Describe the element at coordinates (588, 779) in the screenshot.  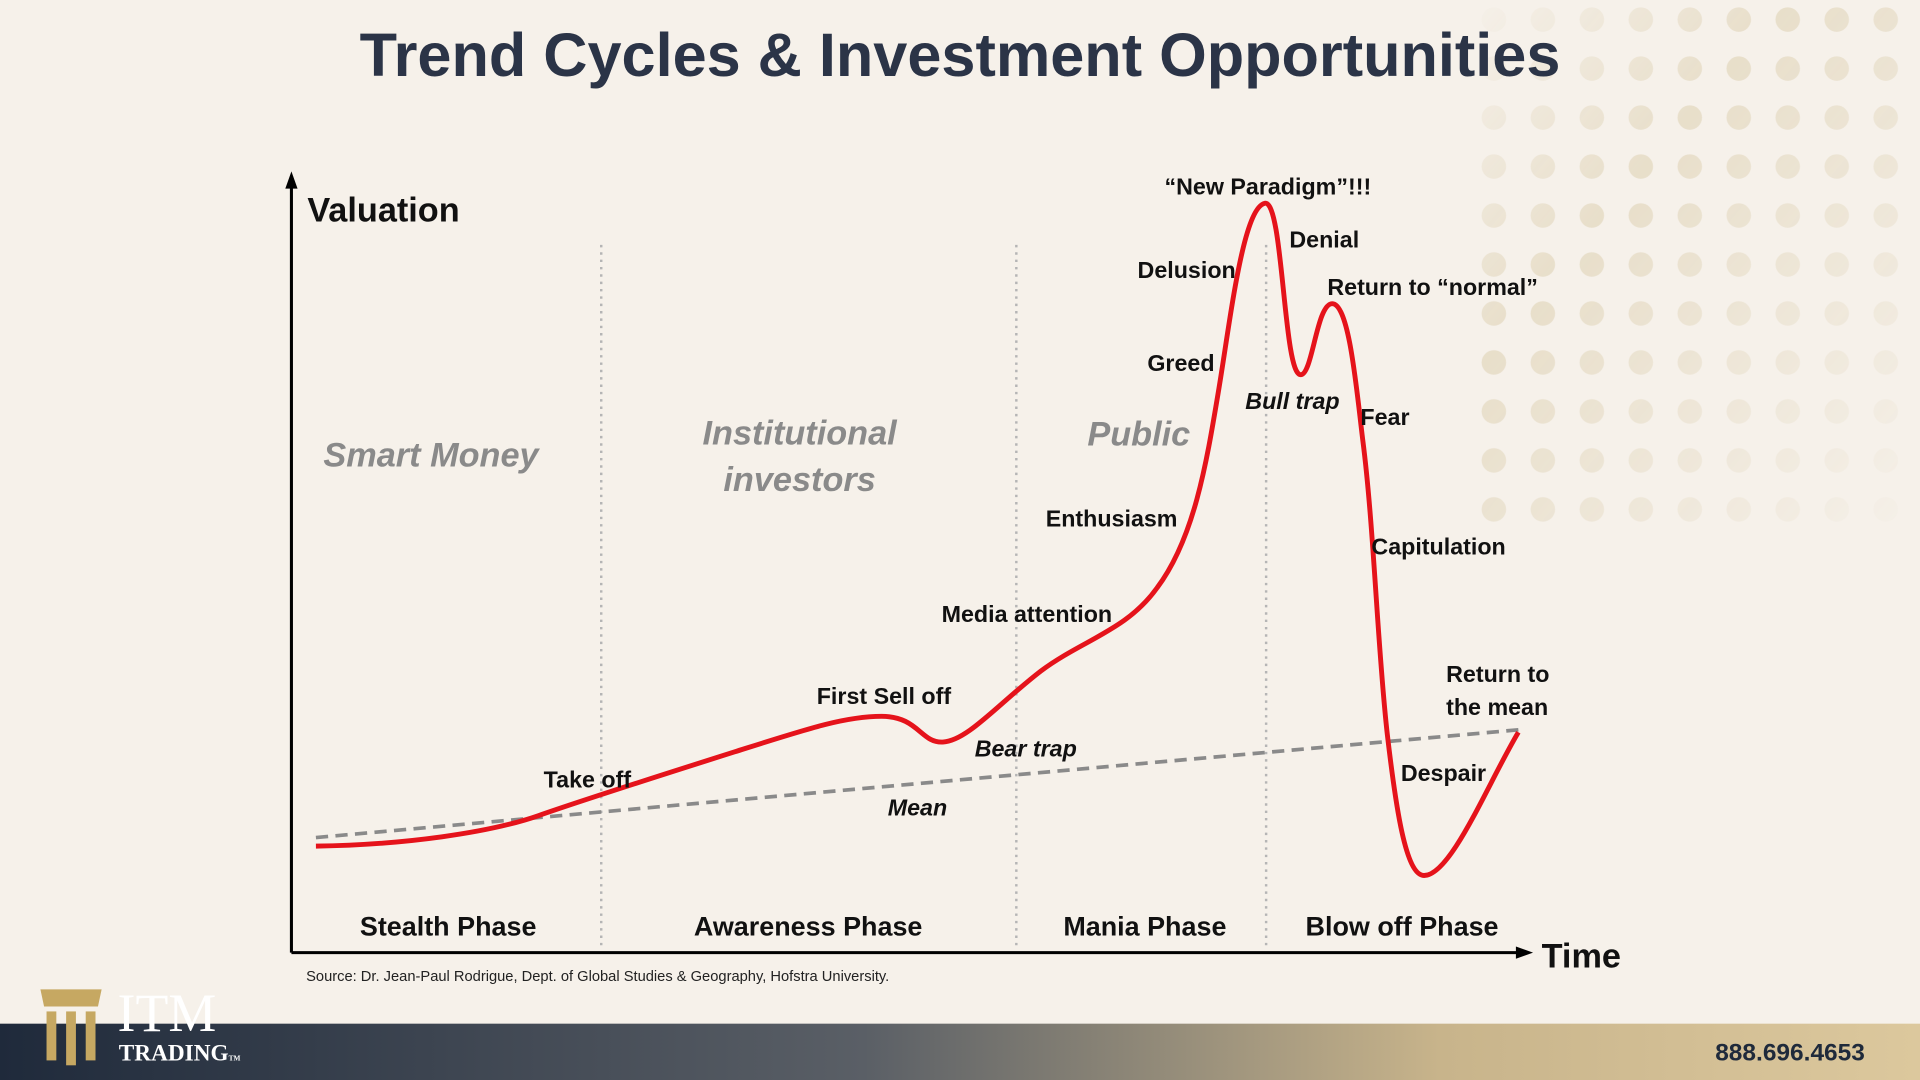
I see `annotation: Take off` at that location.